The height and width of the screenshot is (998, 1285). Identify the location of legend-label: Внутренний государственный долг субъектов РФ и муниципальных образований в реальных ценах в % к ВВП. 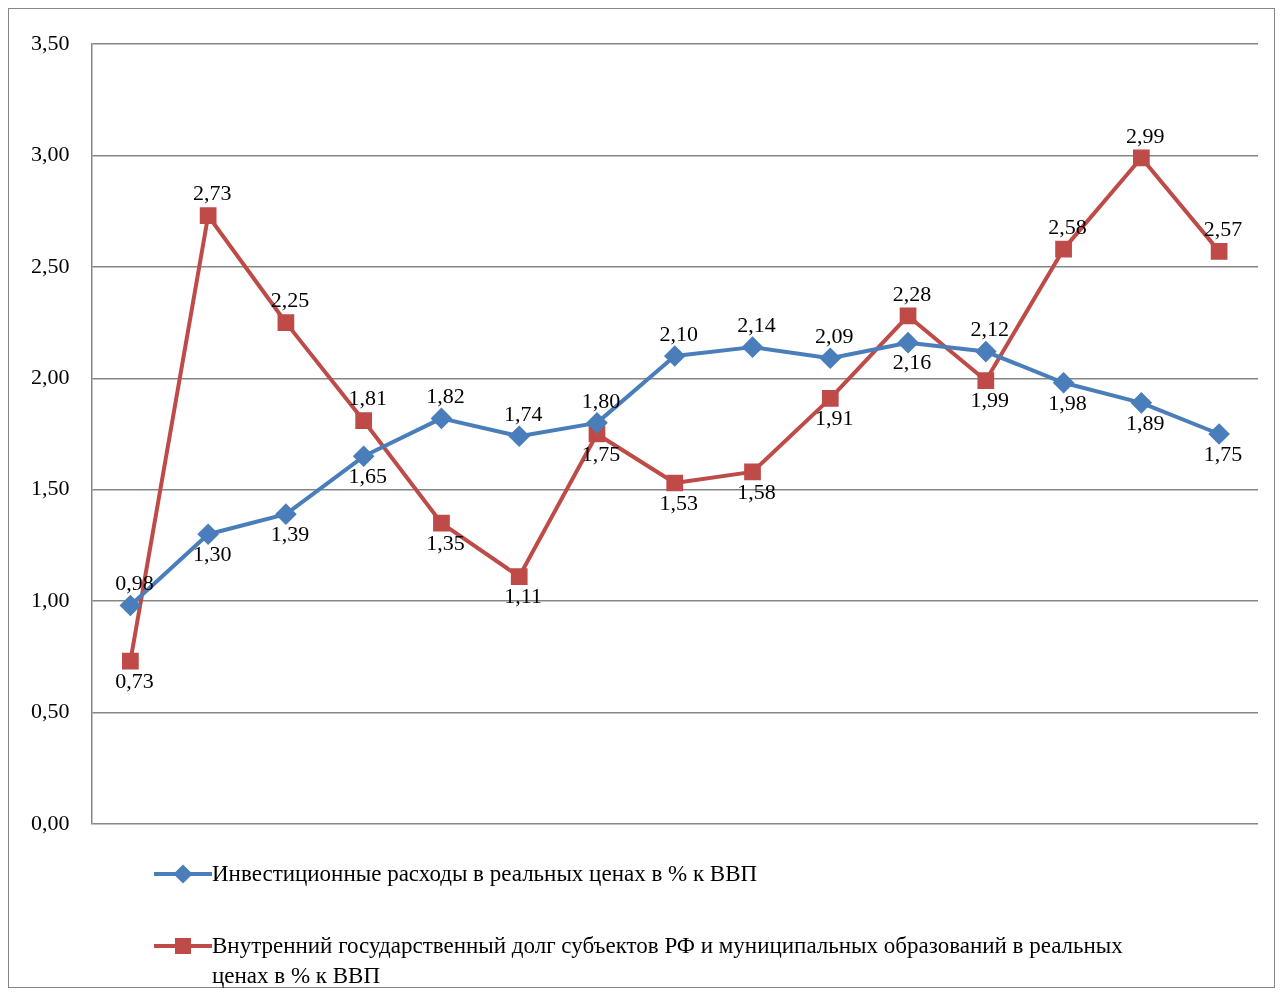
(668, 961).